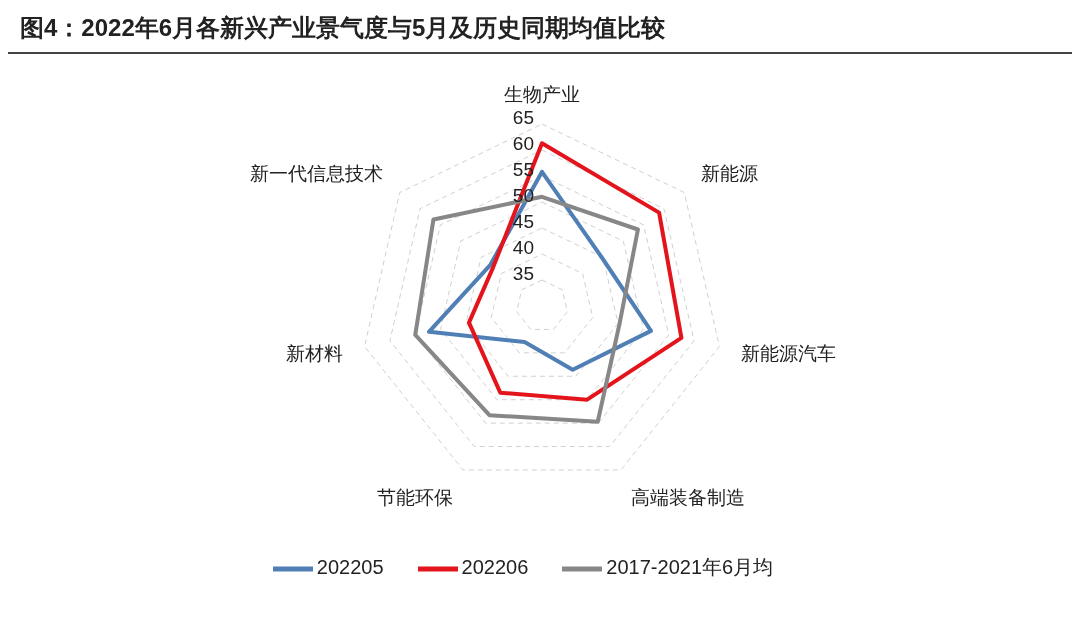  What do you see at coordinates (495, 567) in the screenshot?
I see `legend-label: 202206` at bounding box center [495, 567].